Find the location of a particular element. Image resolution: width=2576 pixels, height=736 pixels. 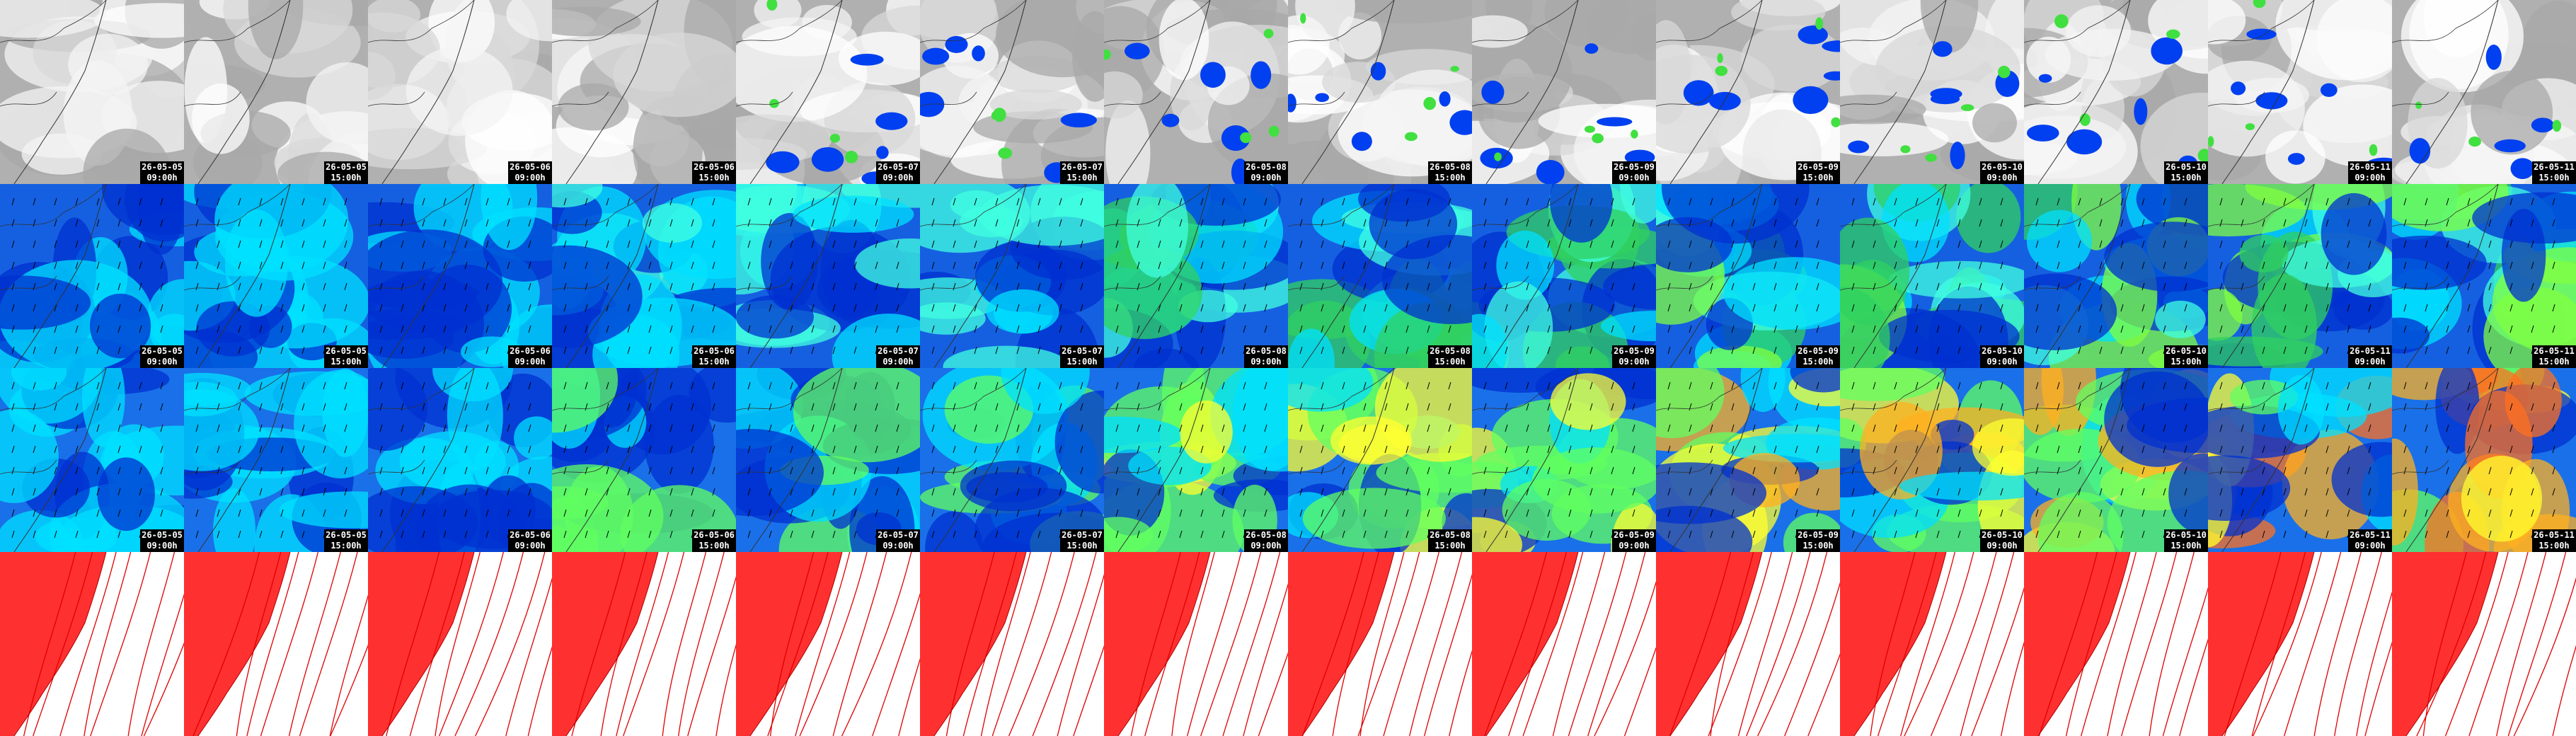

panel-date: 26-05-05 is located at coordinates (346, 535).